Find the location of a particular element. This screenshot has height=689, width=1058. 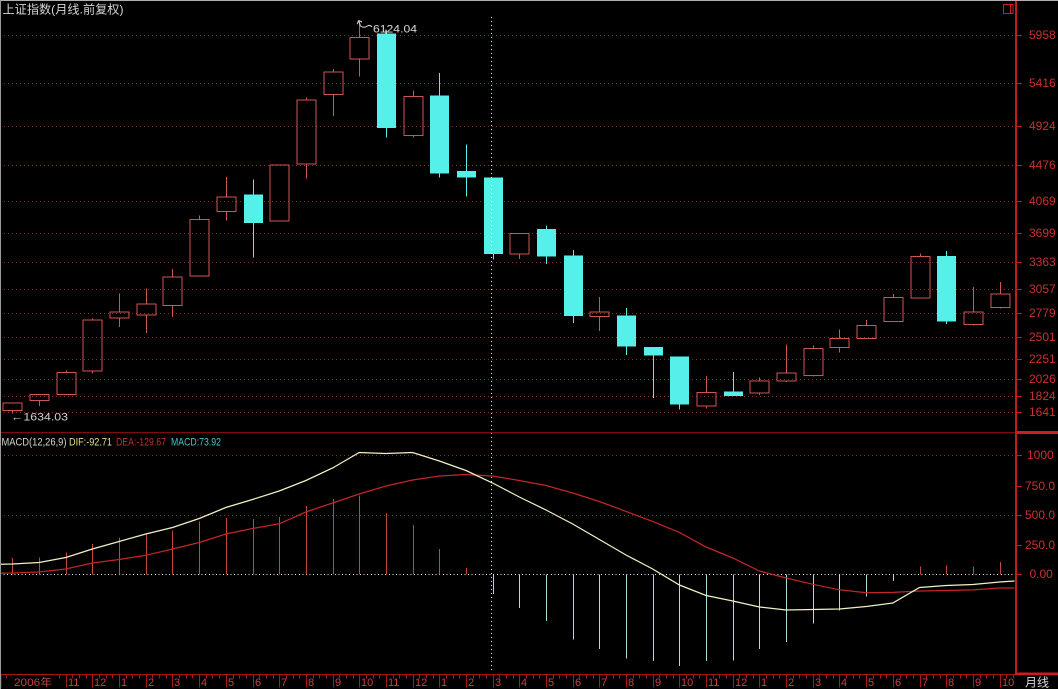

svg-text: 4924 is located at coordinates (1042, 126).